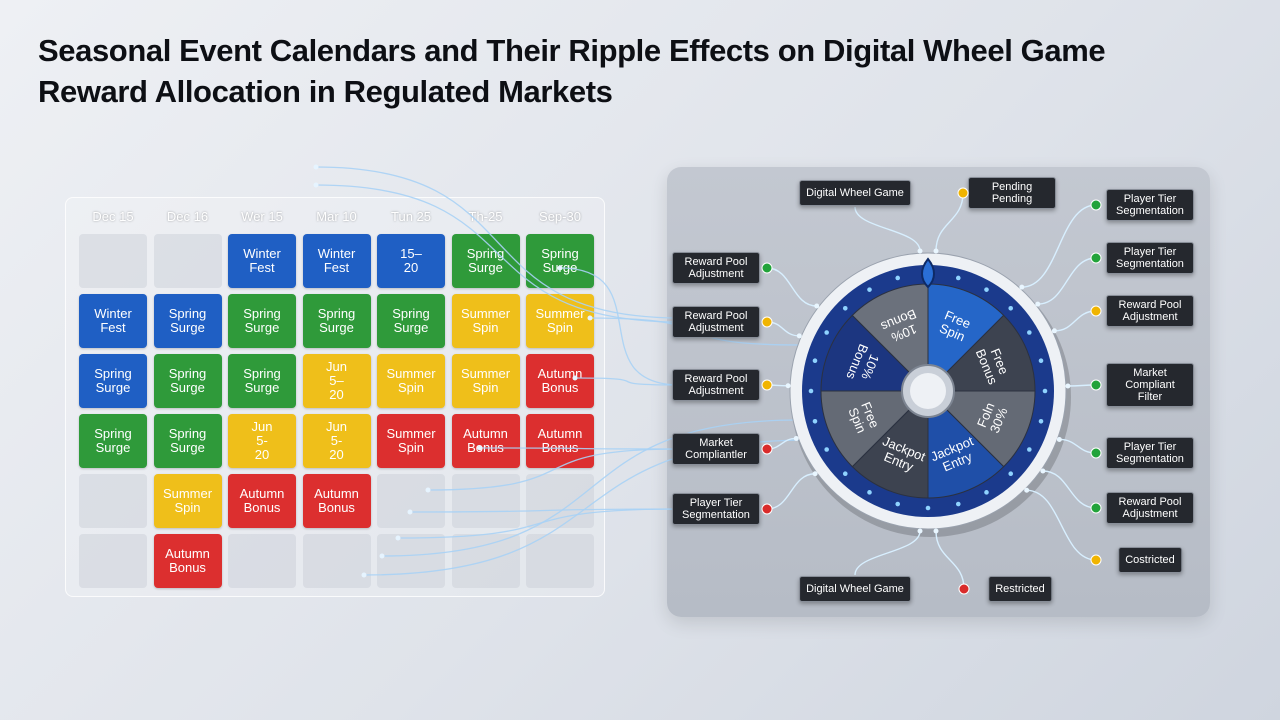 Image resolution: width=1280 pixels, height=720 pixels. I want to click on event-cell: 15–20, so click(411, 261).